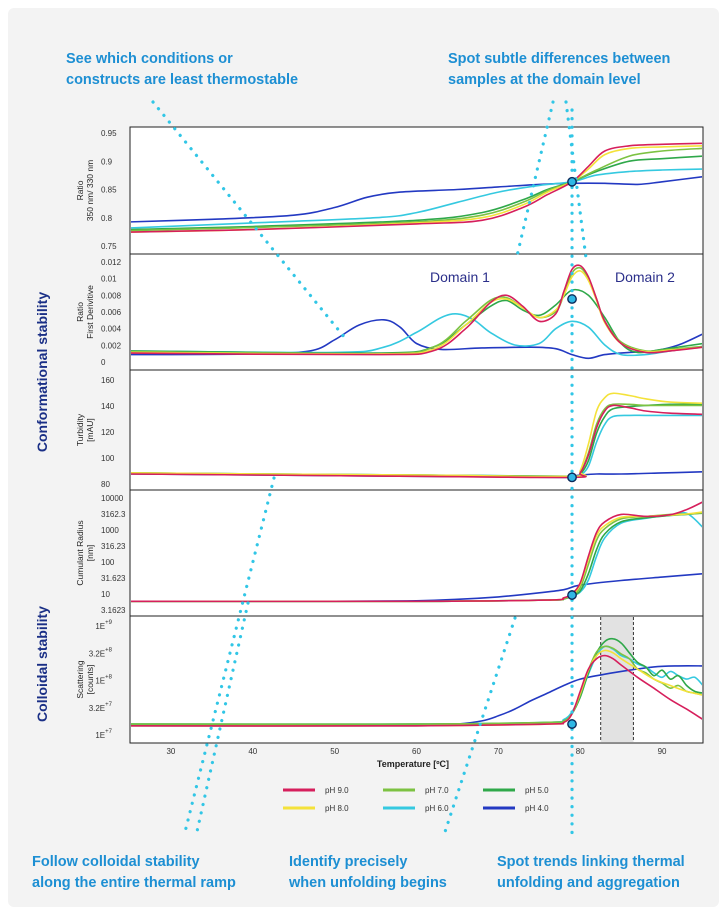 The width and height of the screenshot is (727, 915). Describe the element at coordinates (109, 732) in the screenshot. I see `y-tick-exponent: +7` at that location.